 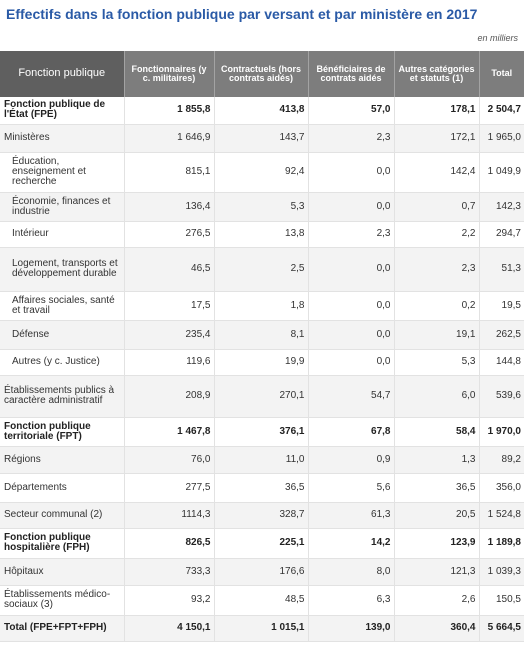 What do you see at coordinates (62, 600) in the screenshot?
I see `row-label: Établissements médico-sociaux (3)` at bounding box center [62, 600].